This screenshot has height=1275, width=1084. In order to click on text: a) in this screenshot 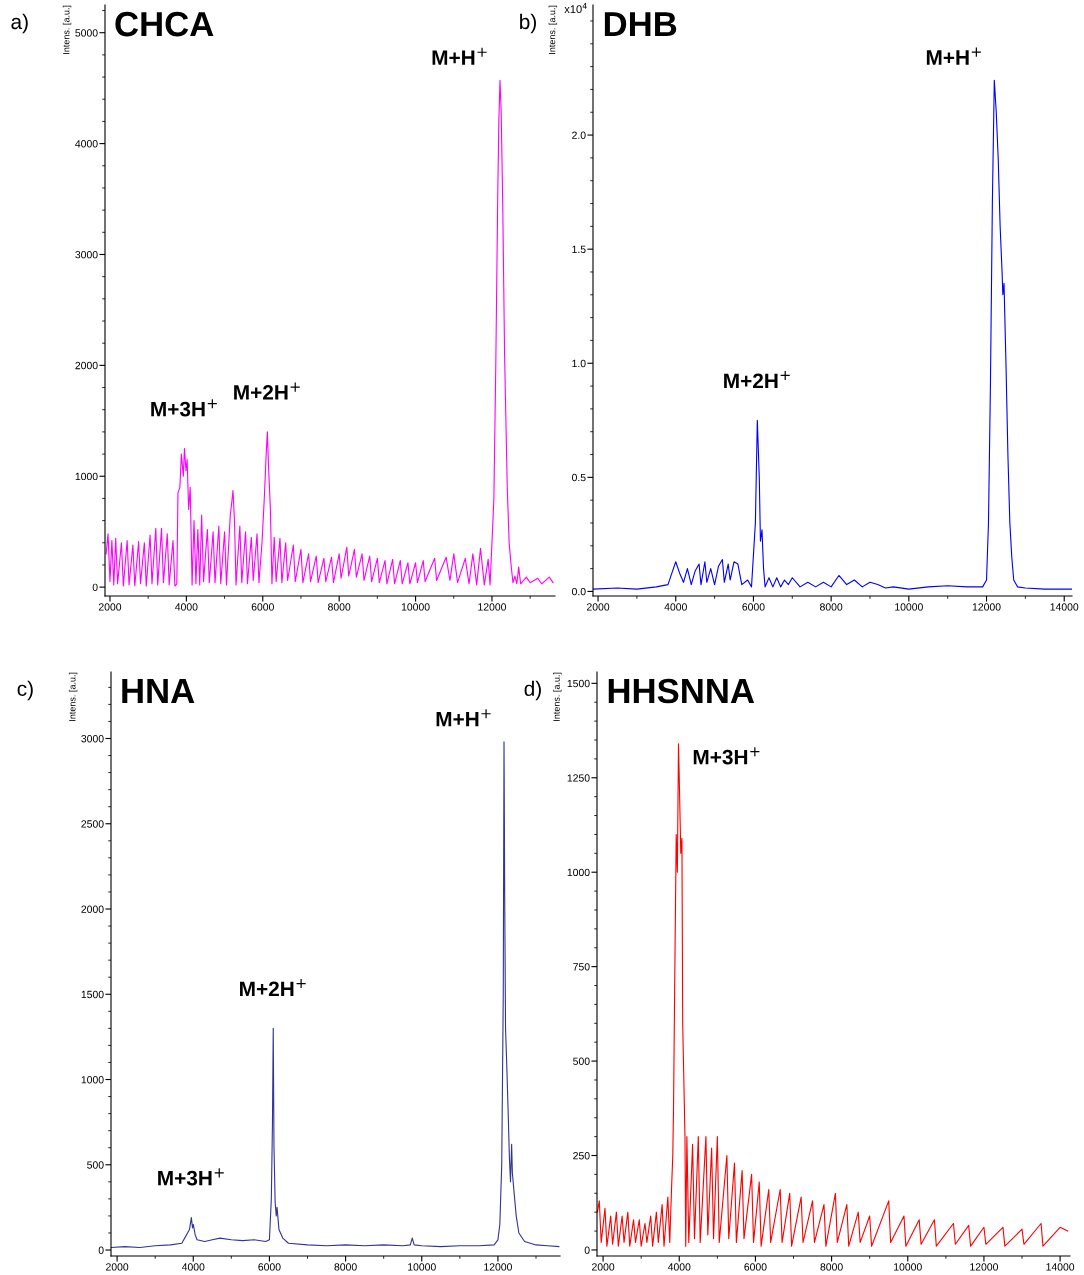, I will do `click(19, 23)`.